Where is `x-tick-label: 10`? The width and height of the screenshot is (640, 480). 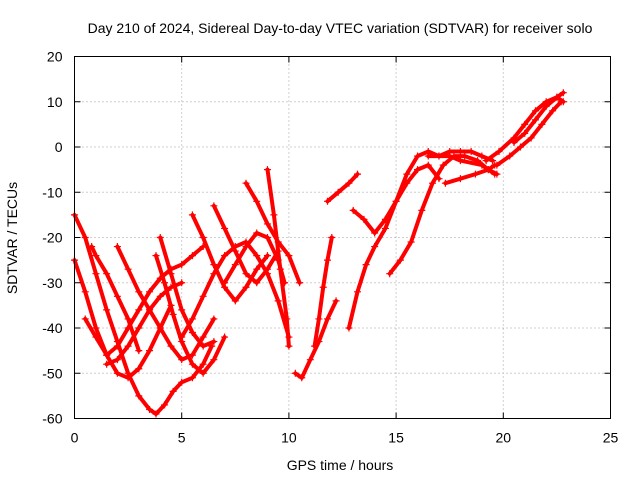 x-tick-label: 10 is located at coordinates (289, 438).